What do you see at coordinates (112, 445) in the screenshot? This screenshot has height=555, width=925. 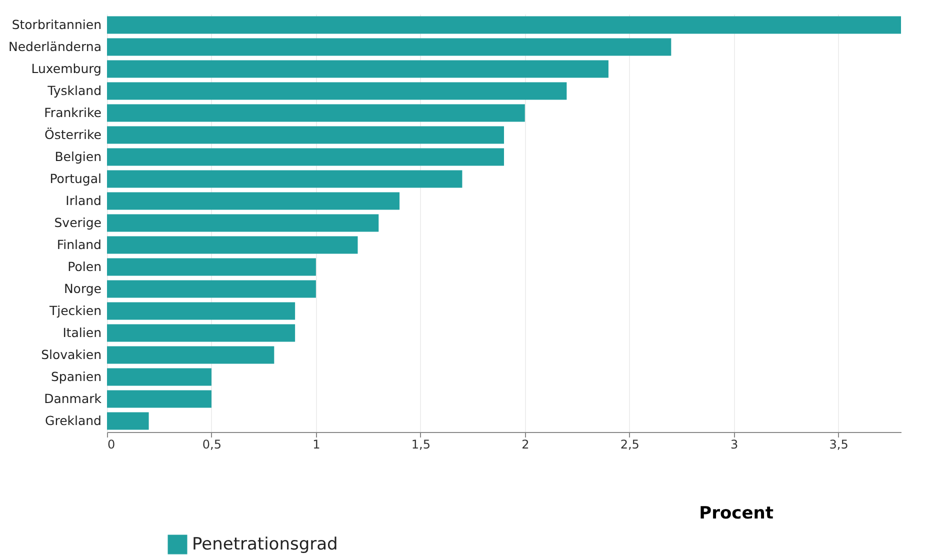 I see `x-tick-label: 0` at bounding box center [112, 445].